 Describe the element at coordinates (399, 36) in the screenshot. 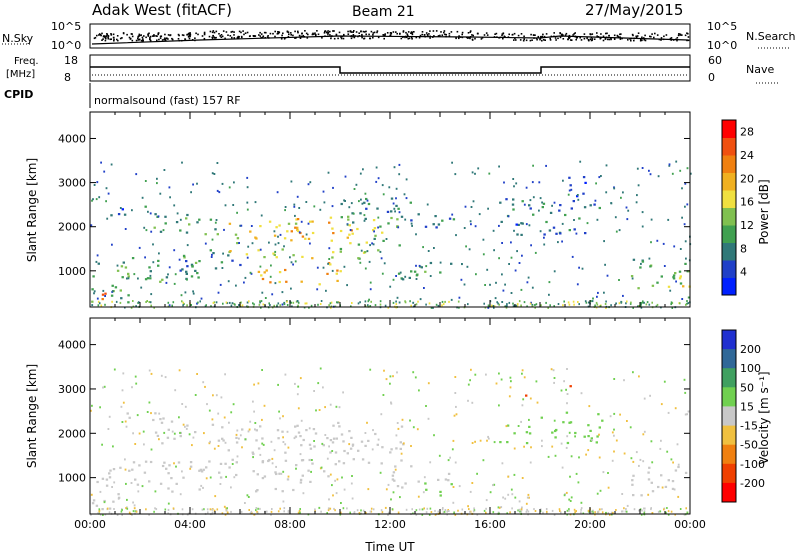

I see `nsky-panel: N.Sky 10^5 10^0 10^5 10^0 N.Search` at that location.